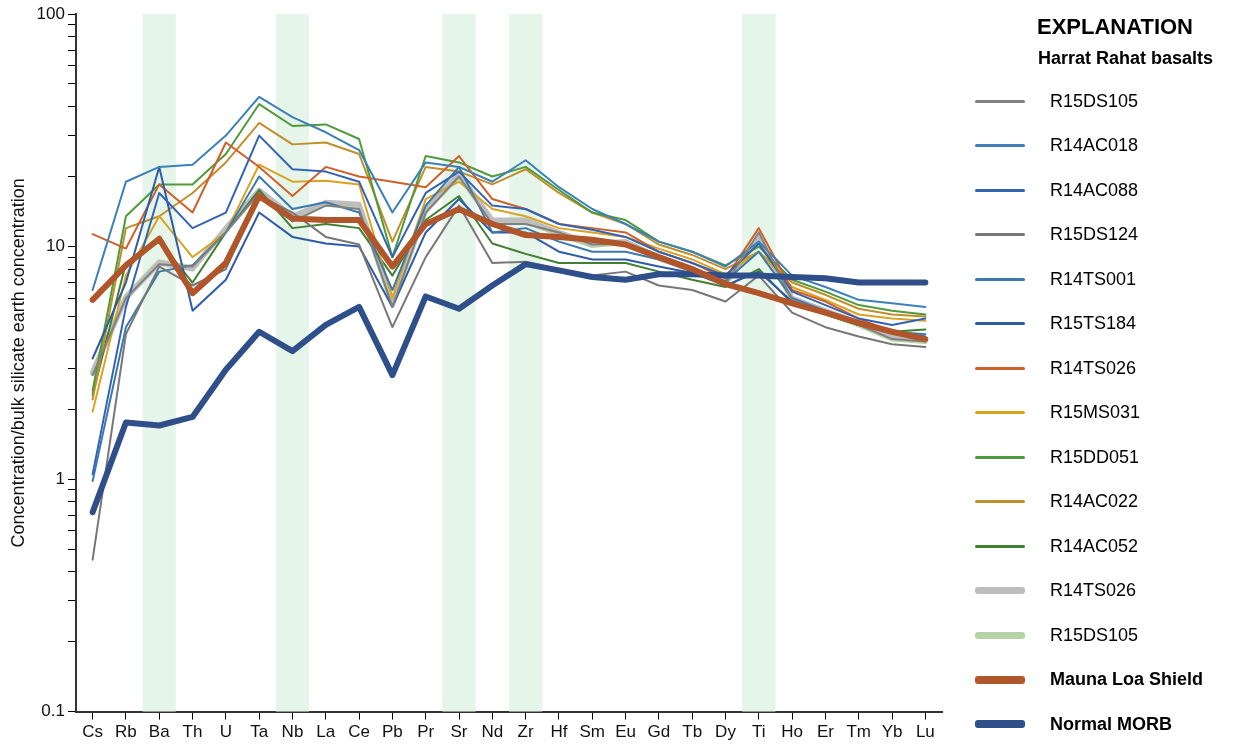 This screenshot has width=1250, height=750. What do you see at coordinates (326, 732) in the screenshot?
I see `x-tick-label: La` at bounding box center [326, 732].